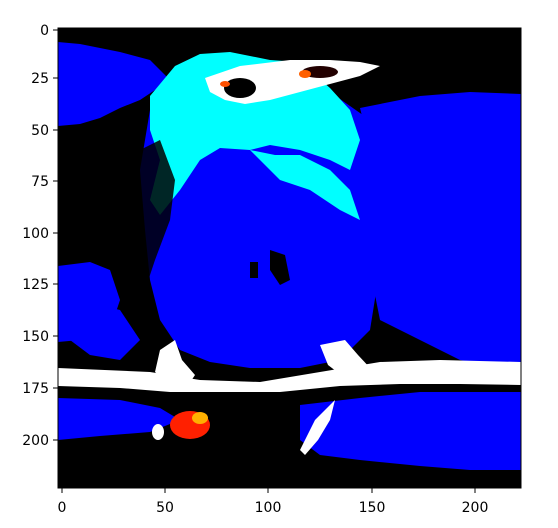  I want to click on y-tick-label: 200, so click(35, 441).